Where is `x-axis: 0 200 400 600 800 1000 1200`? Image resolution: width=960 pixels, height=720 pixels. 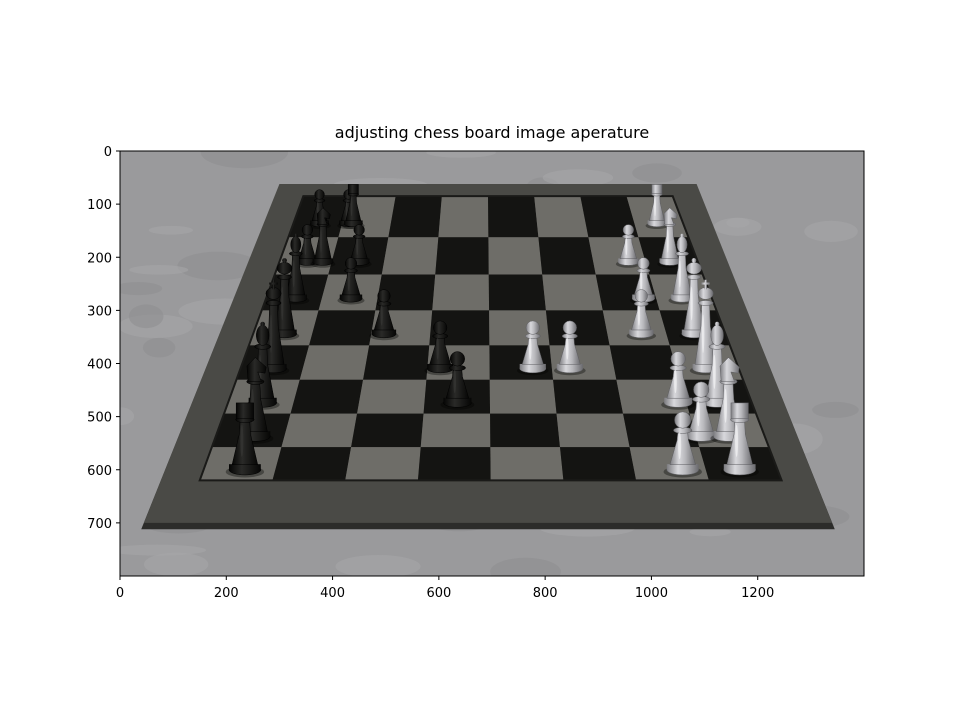
x-axis: 0 200 400 600 800 1000 1200 is located at coordinates (445, 588).